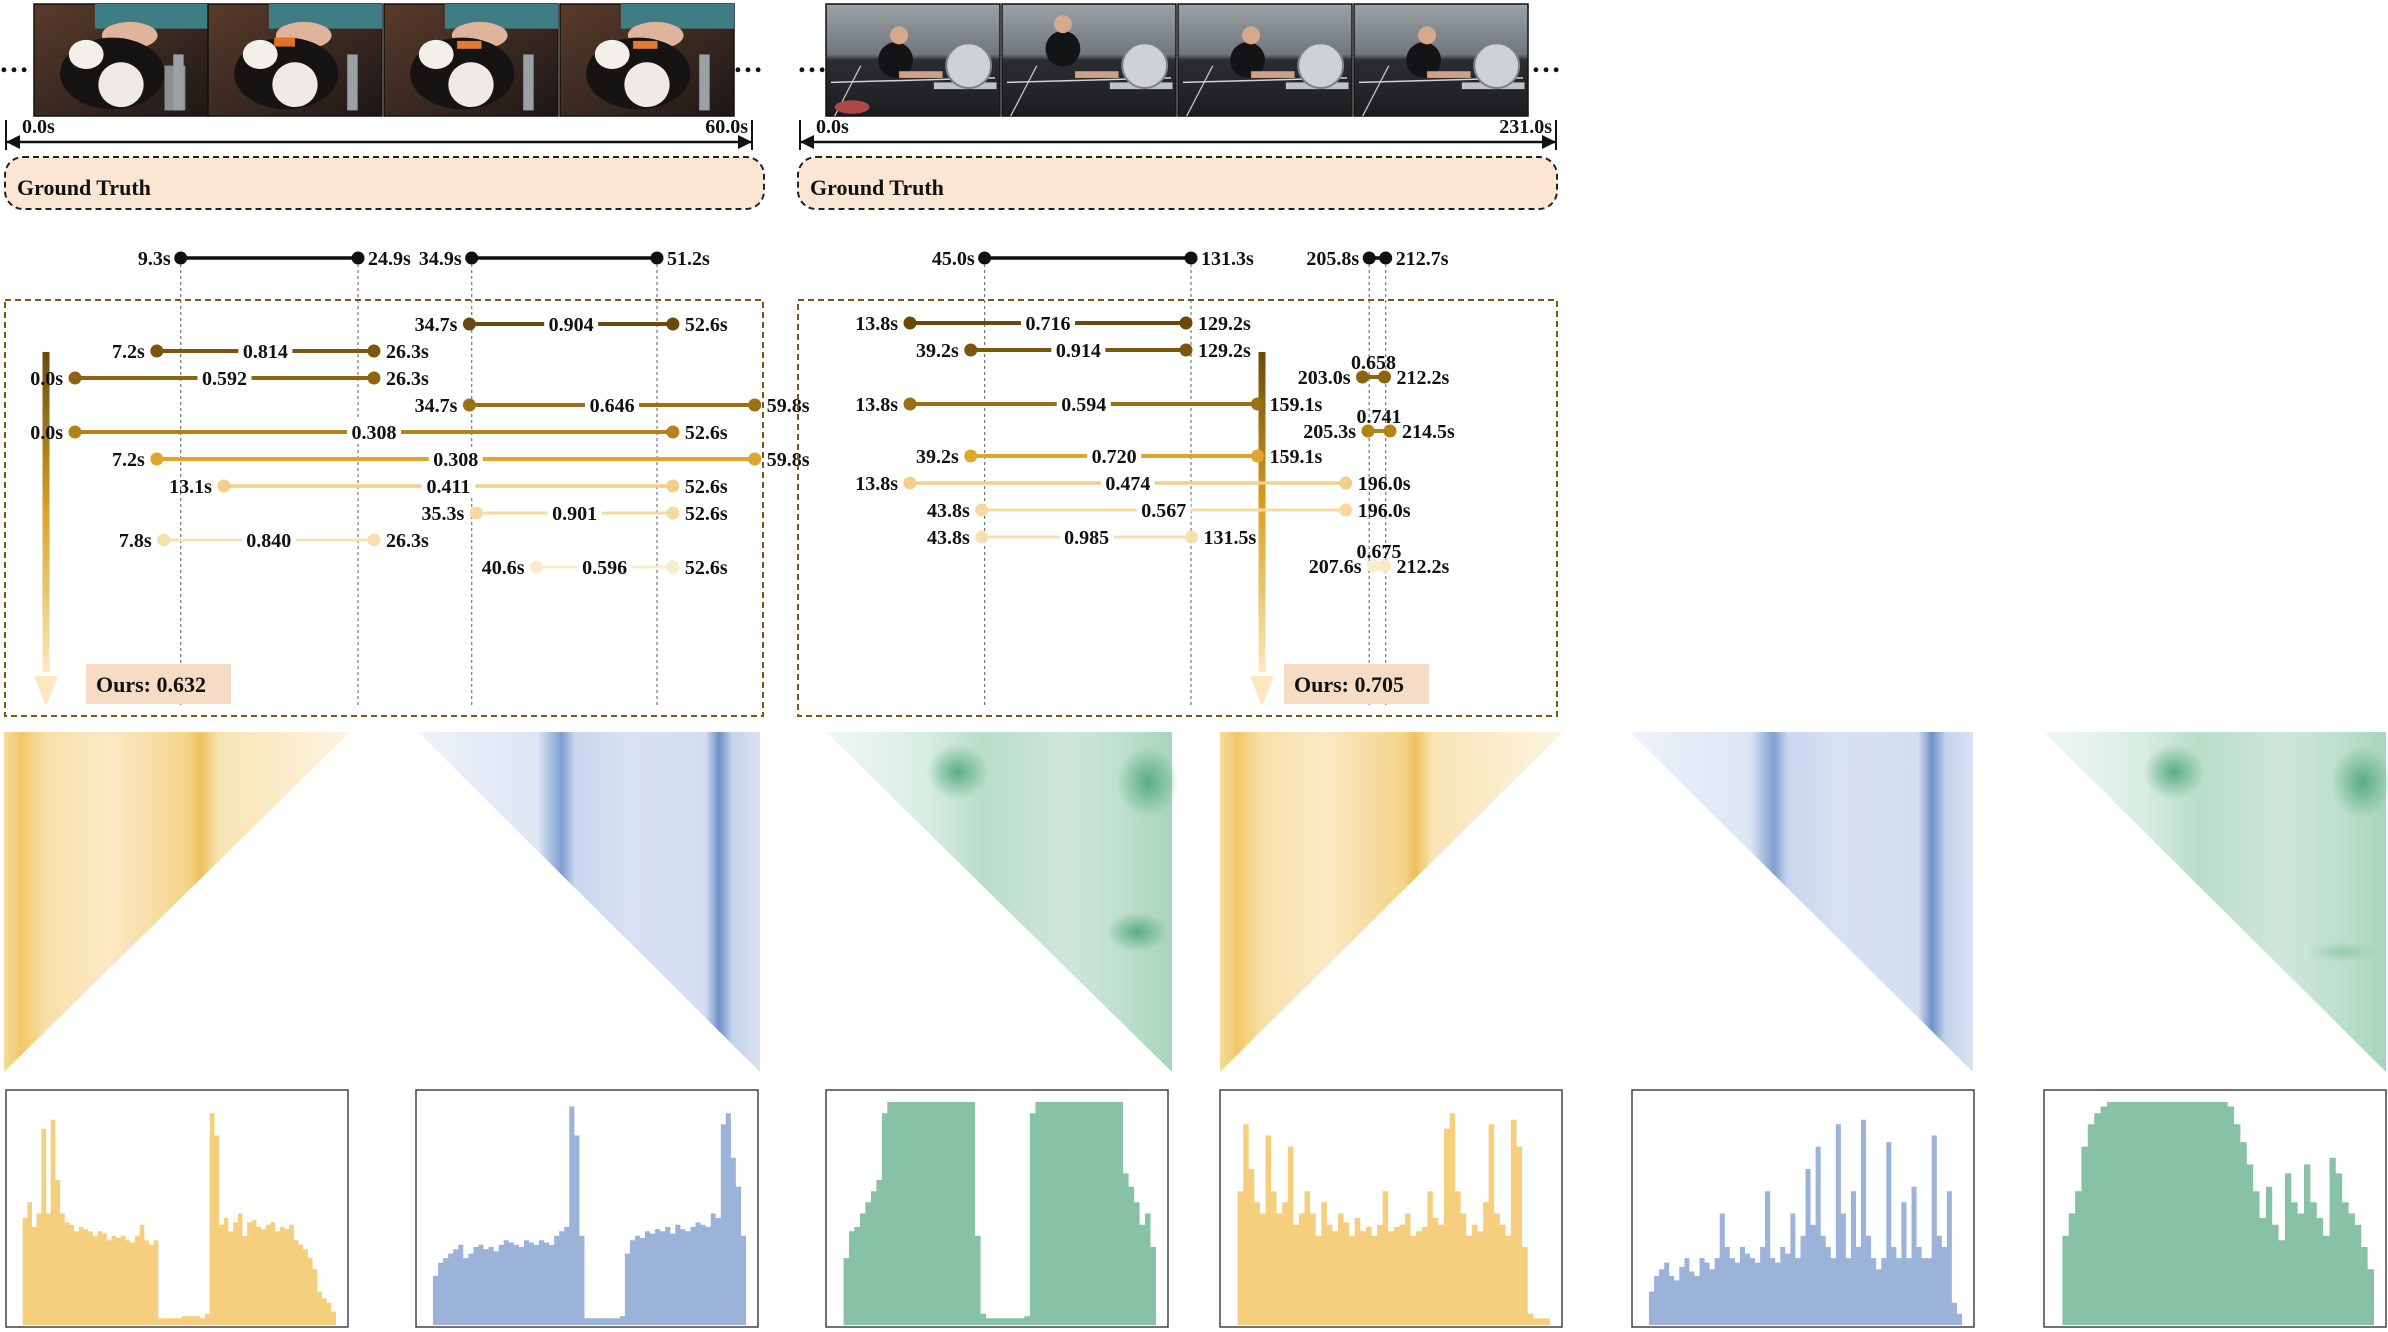  I want to click on ranking-arrow-head, so click(1262, 691).